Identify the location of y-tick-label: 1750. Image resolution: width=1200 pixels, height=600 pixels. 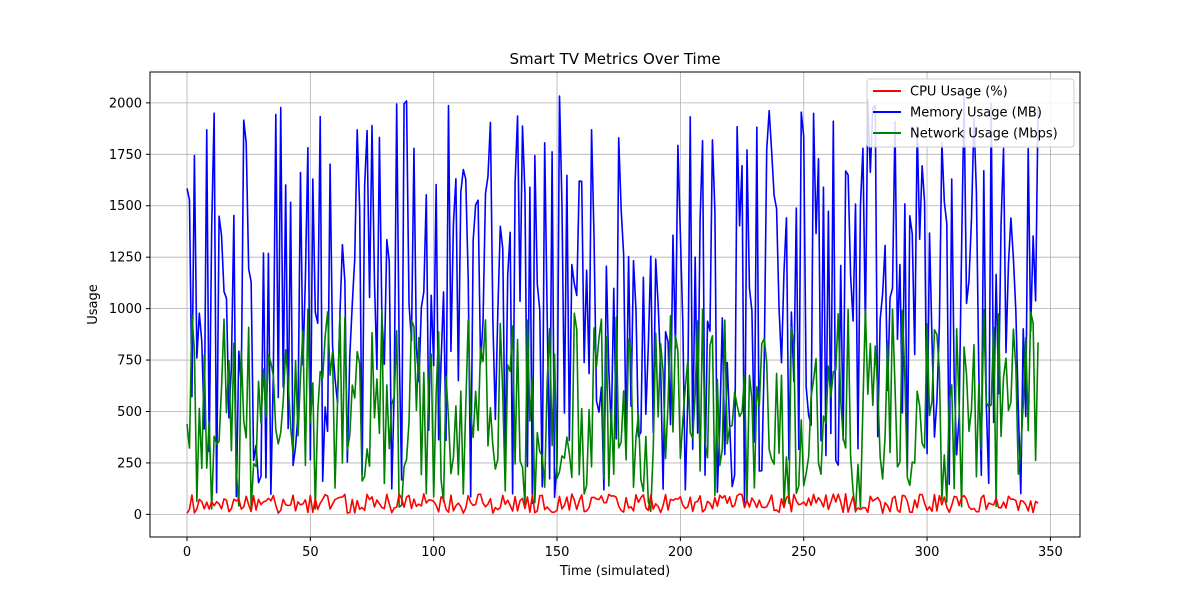
(125, 155).